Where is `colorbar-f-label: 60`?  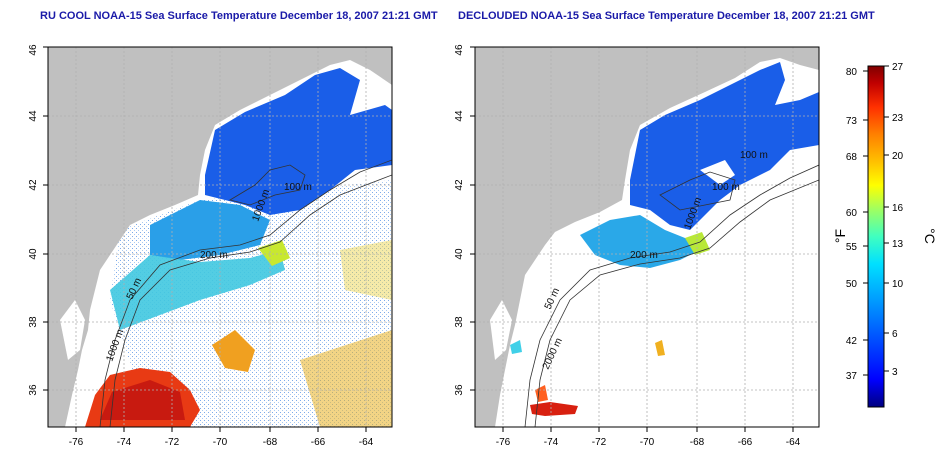
colorbar-f-label: 60 is located at coordinates (852, 213).